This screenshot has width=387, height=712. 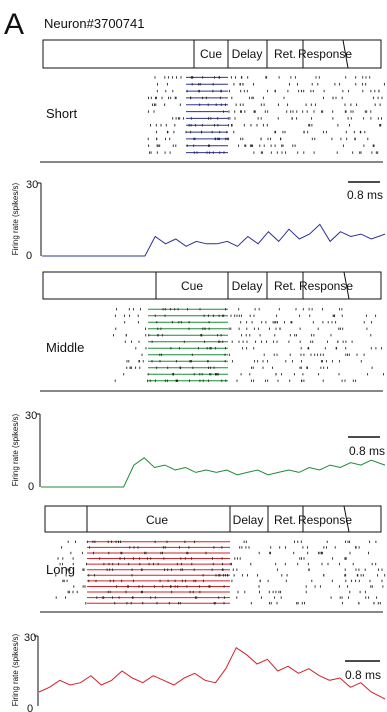 I want to click on long-epoch-ret: Ret., so click(x=285, y=520).